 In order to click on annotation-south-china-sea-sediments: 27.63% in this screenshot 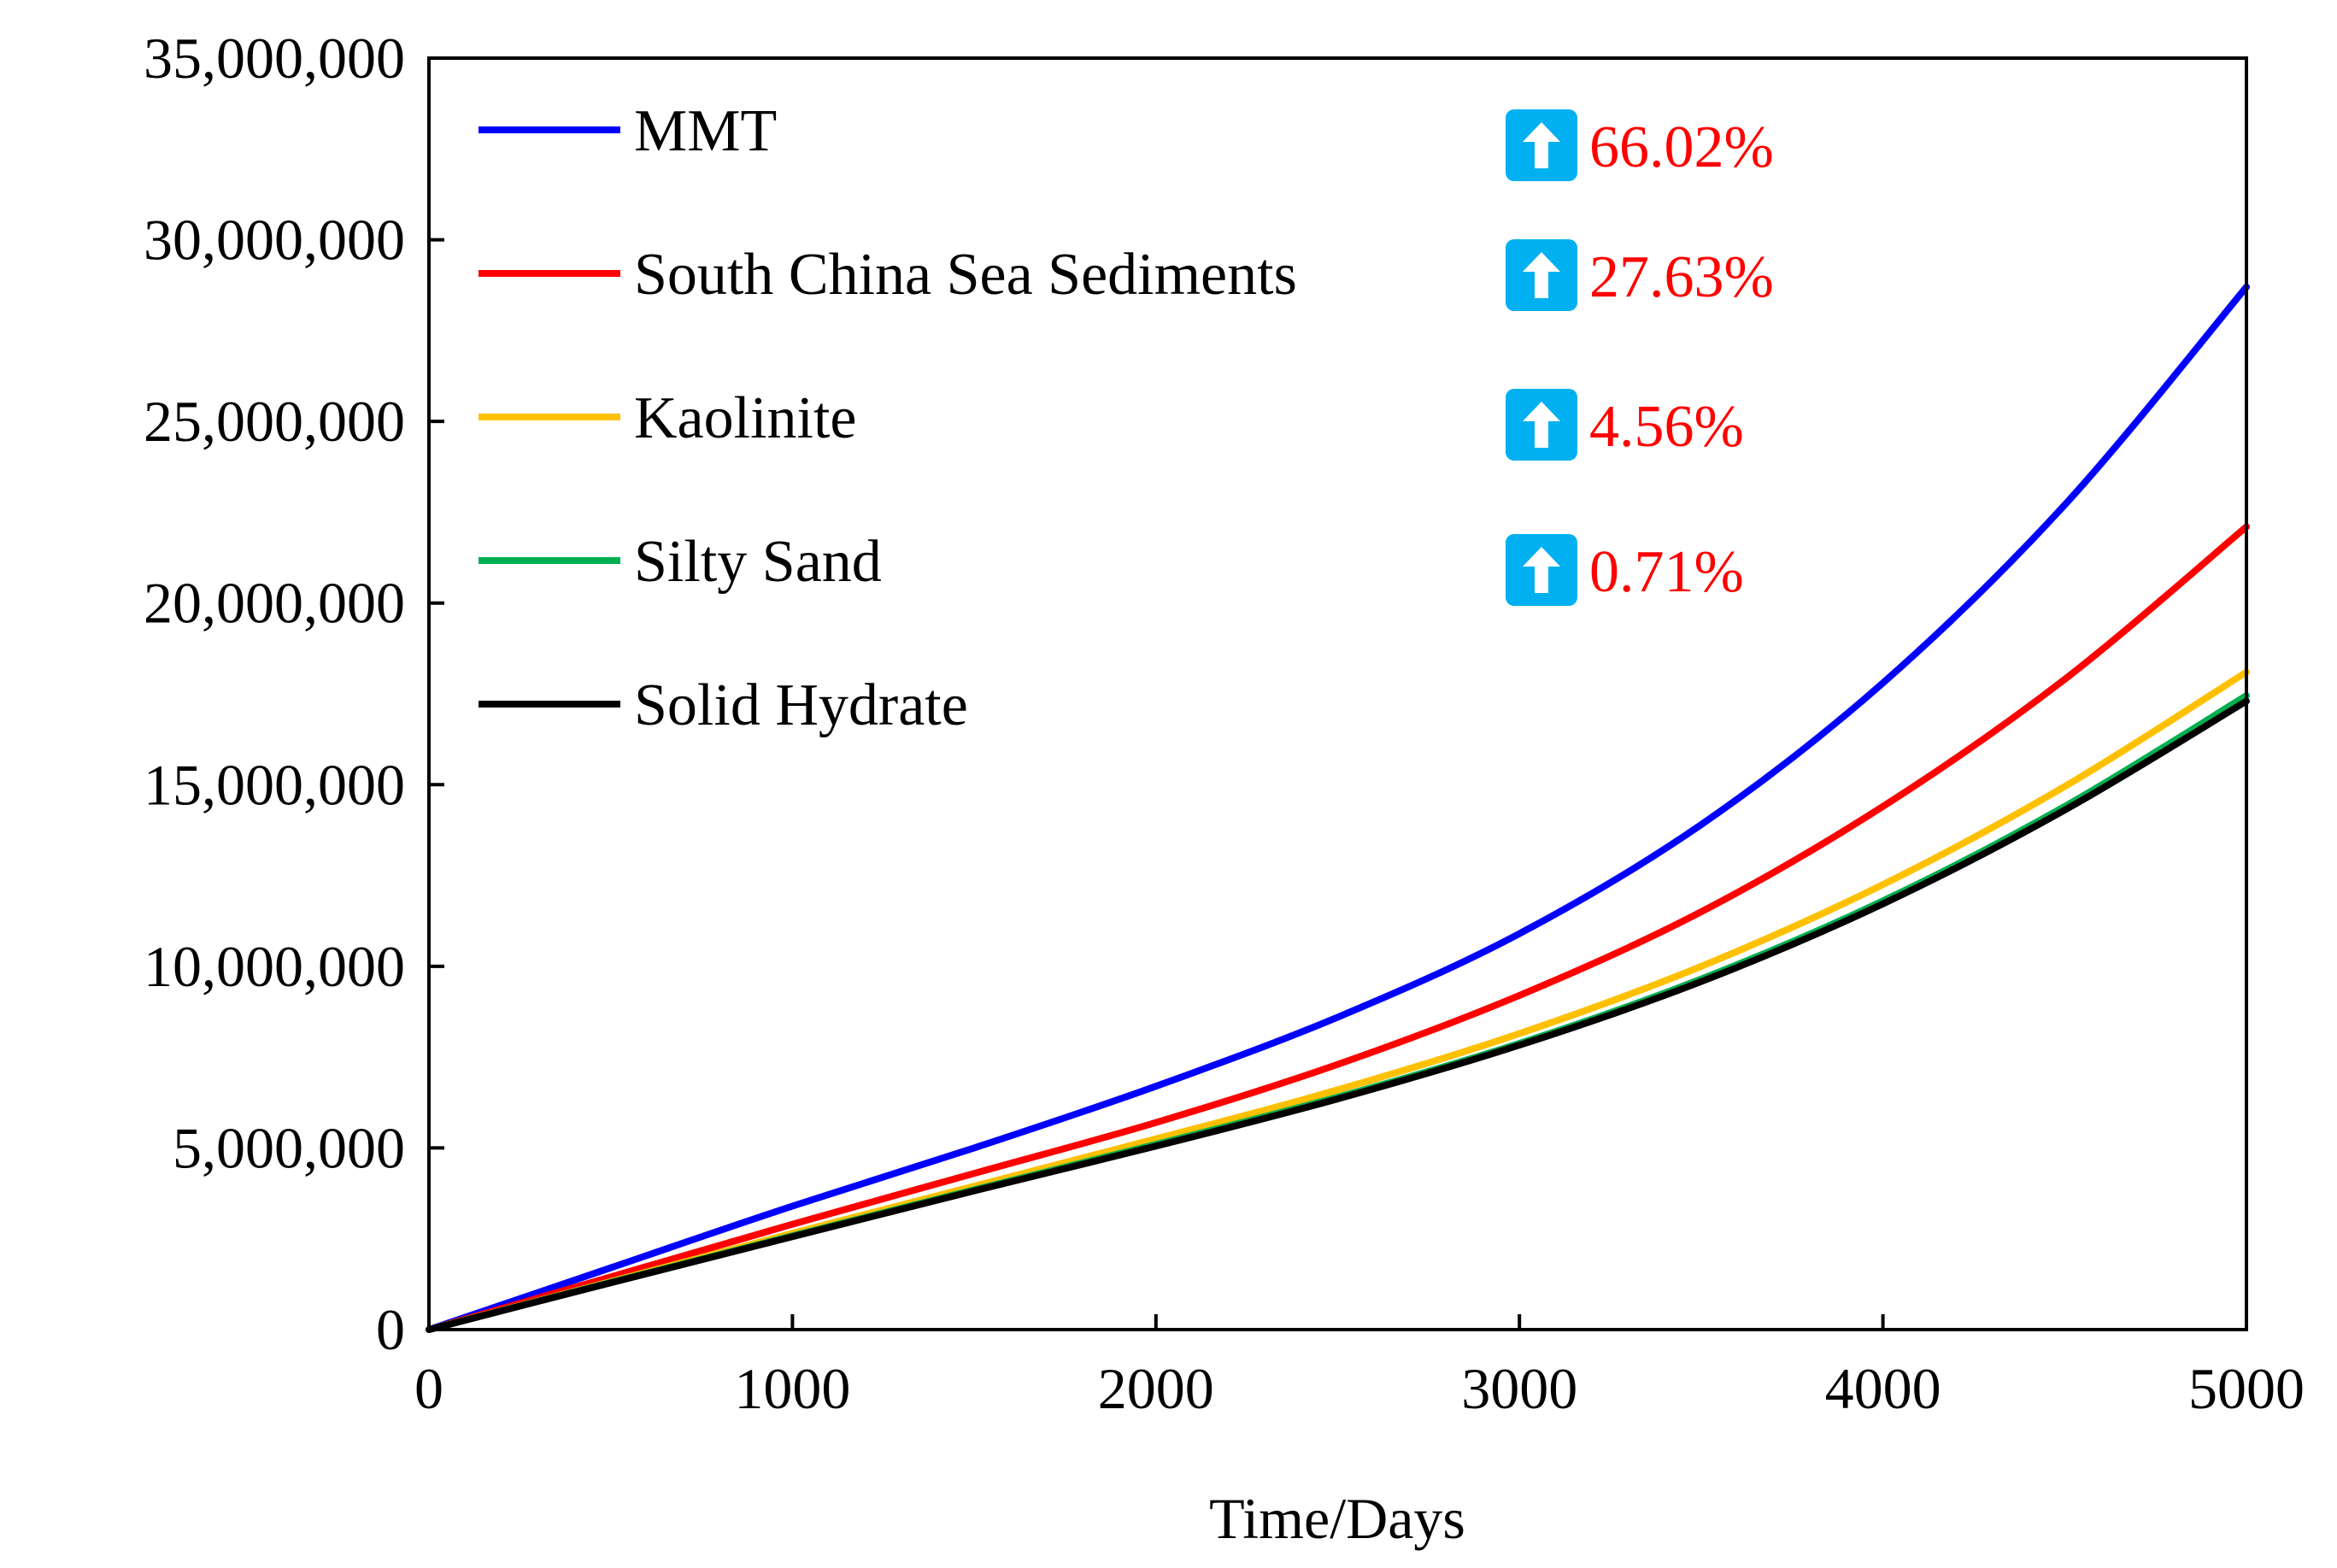, I will do `click(1640, 275)`.